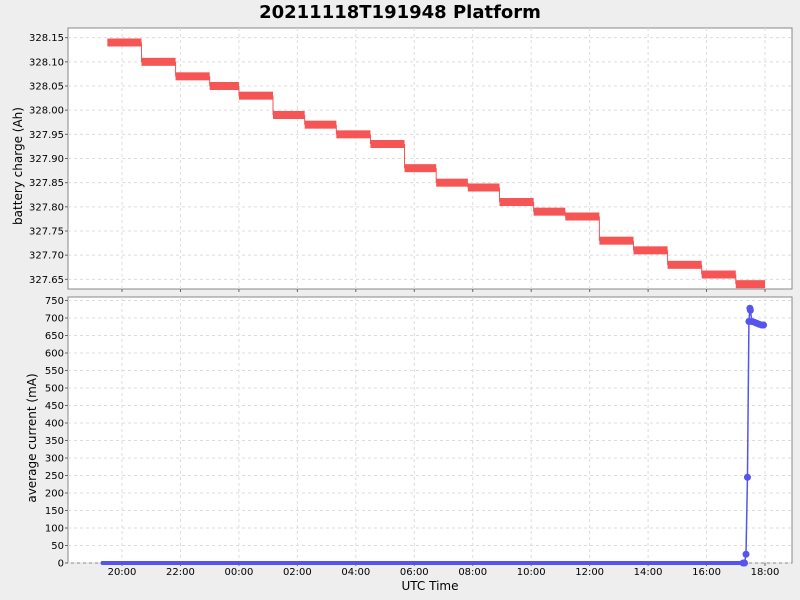 This screenshot has width=800, height=600. Describe the element at coordinates (648, 572) in the screenshot. I see `x-tick-label: 14:00` at that location.